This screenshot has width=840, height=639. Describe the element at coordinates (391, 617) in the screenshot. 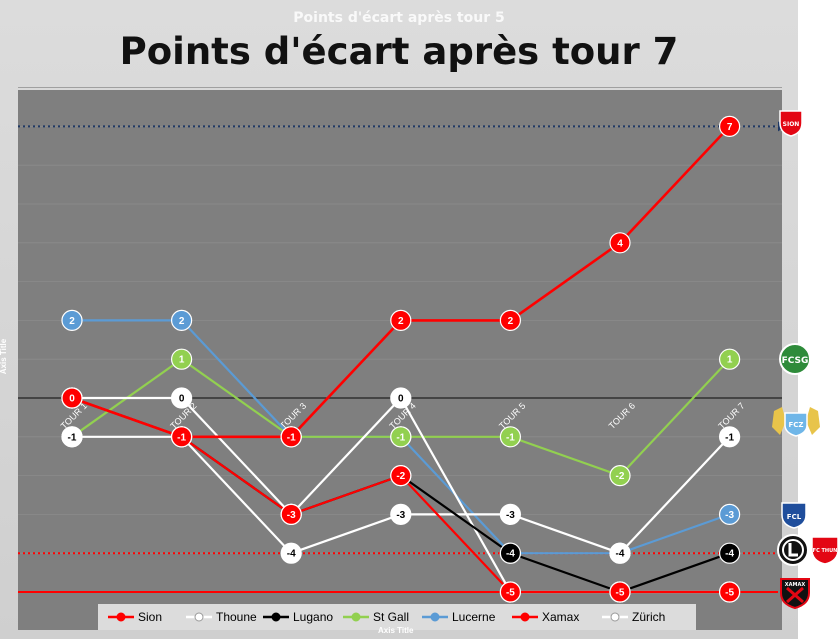

I see `legend-label: St Gall` at that location.